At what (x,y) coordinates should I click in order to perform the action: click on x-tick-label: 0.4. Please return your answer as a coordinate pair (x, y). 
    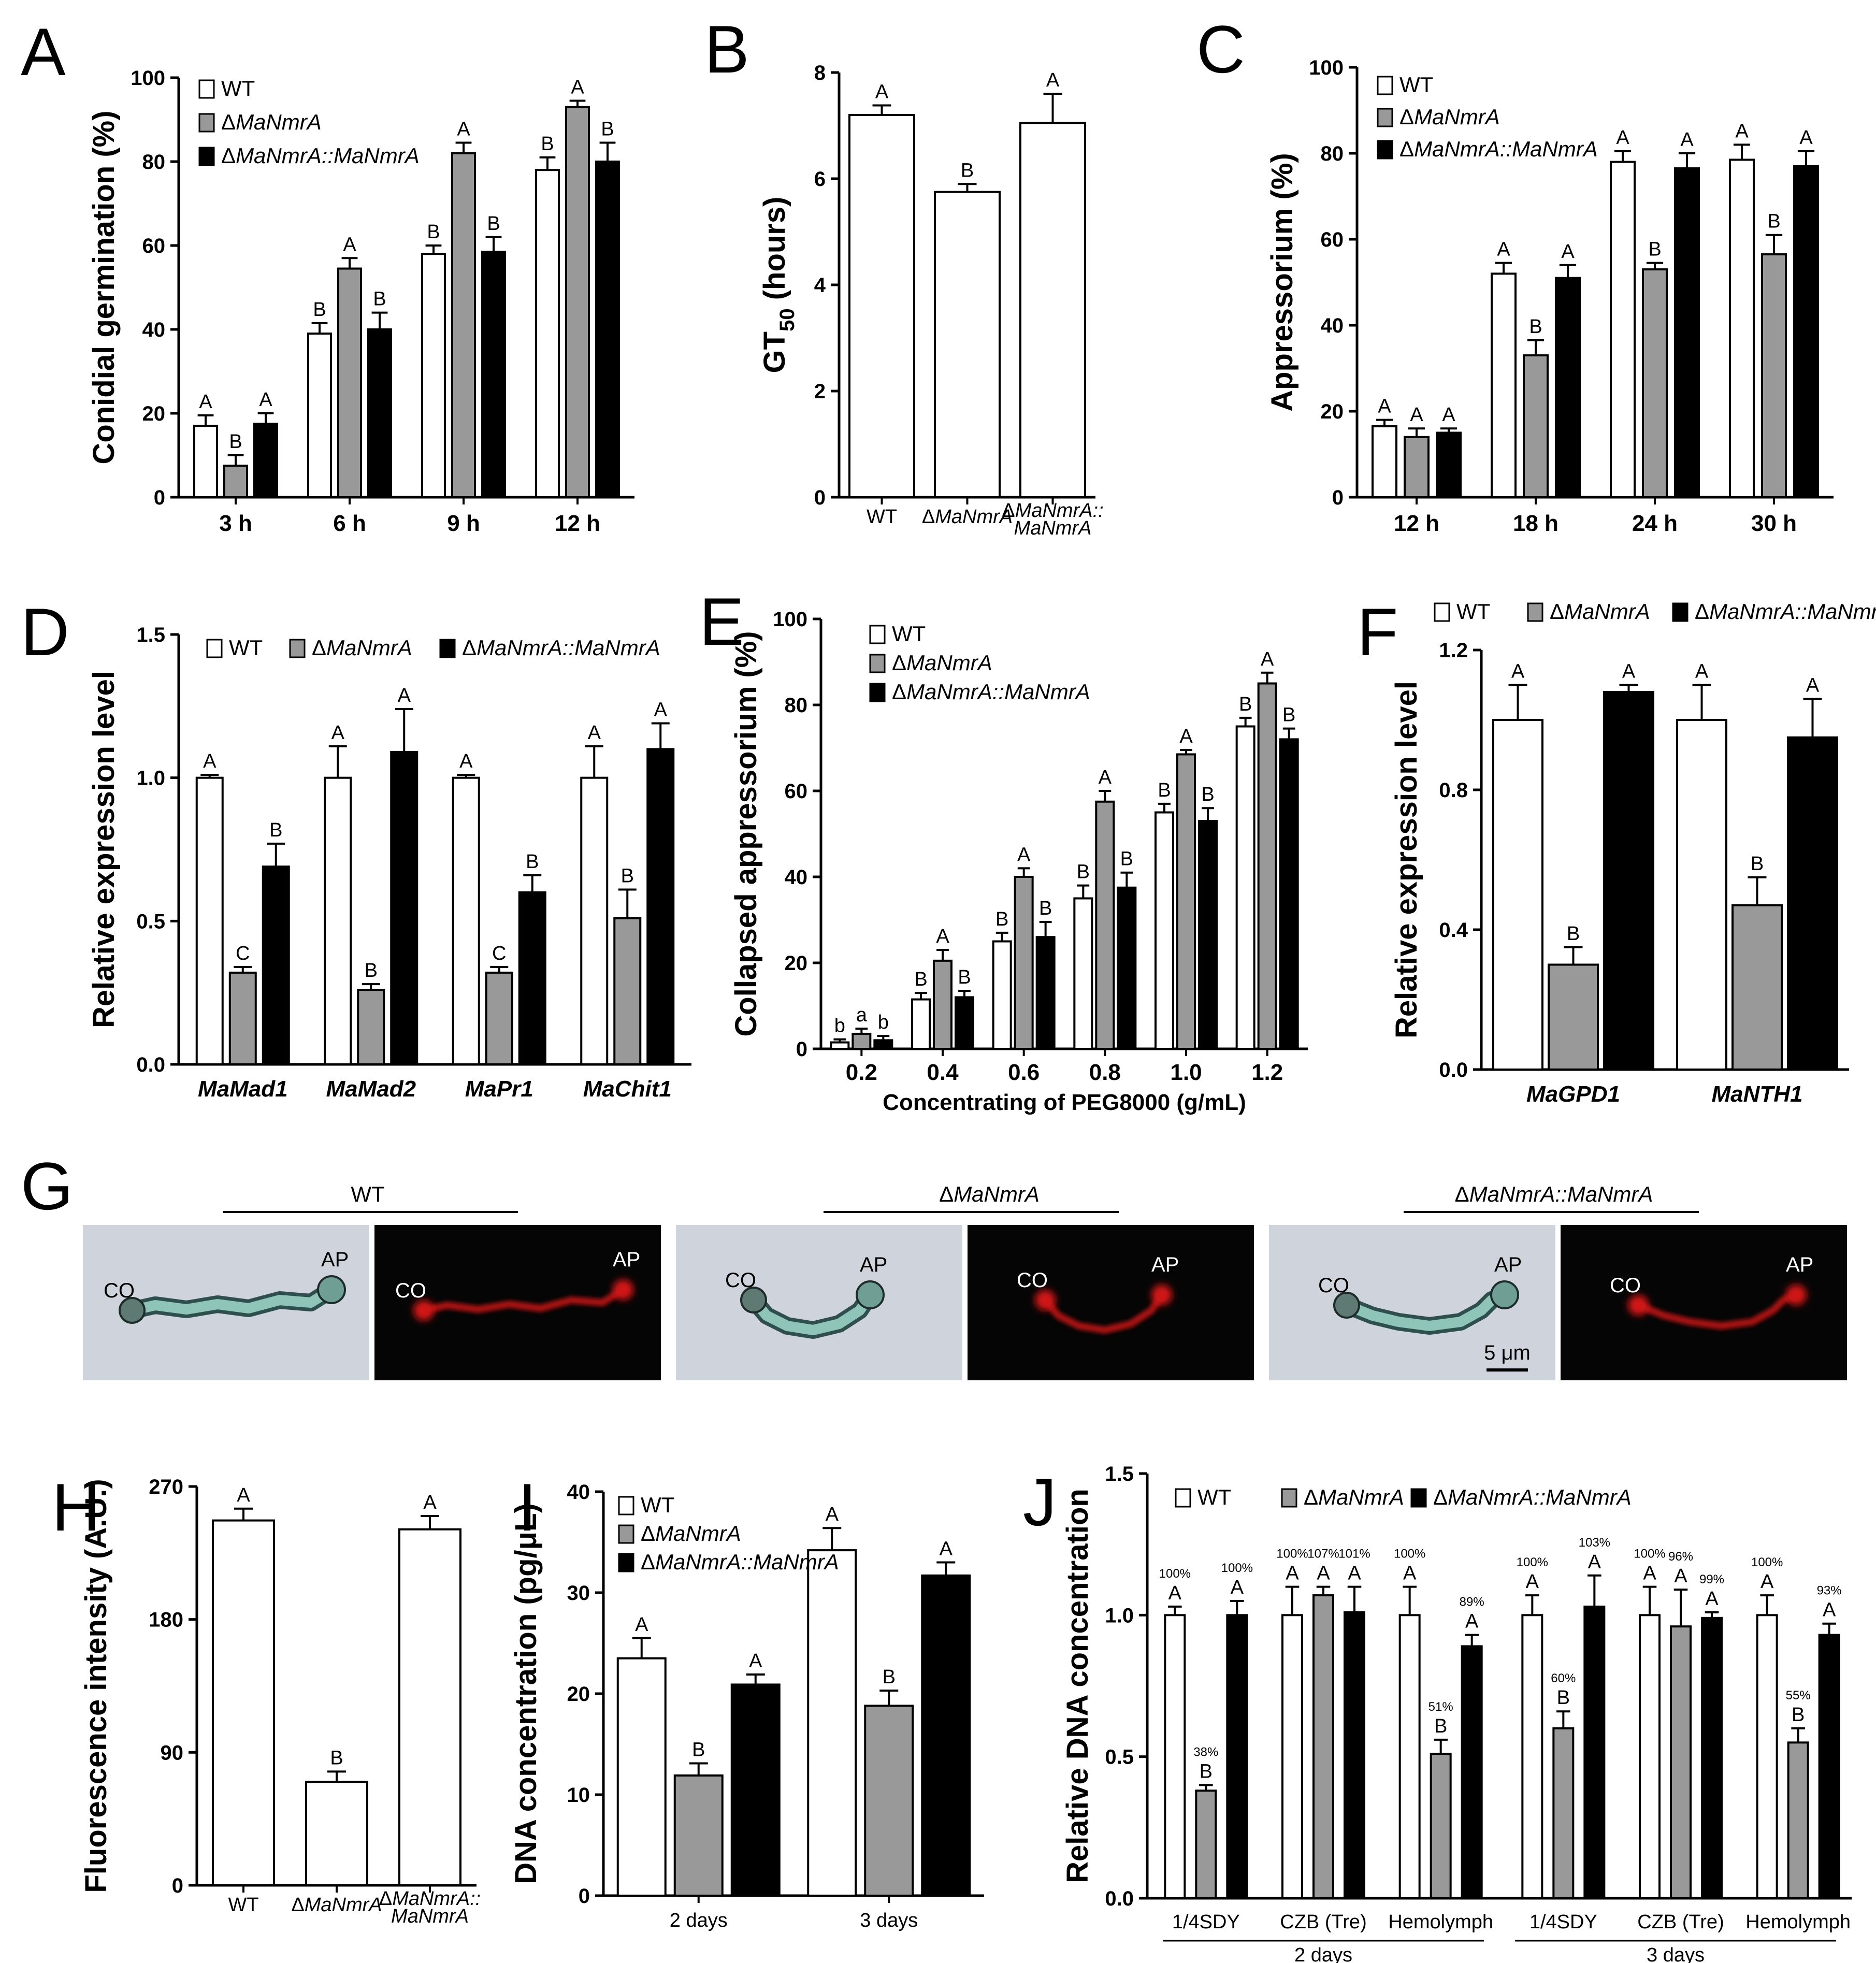
    Looking at the image, I should click on (943, 1072).